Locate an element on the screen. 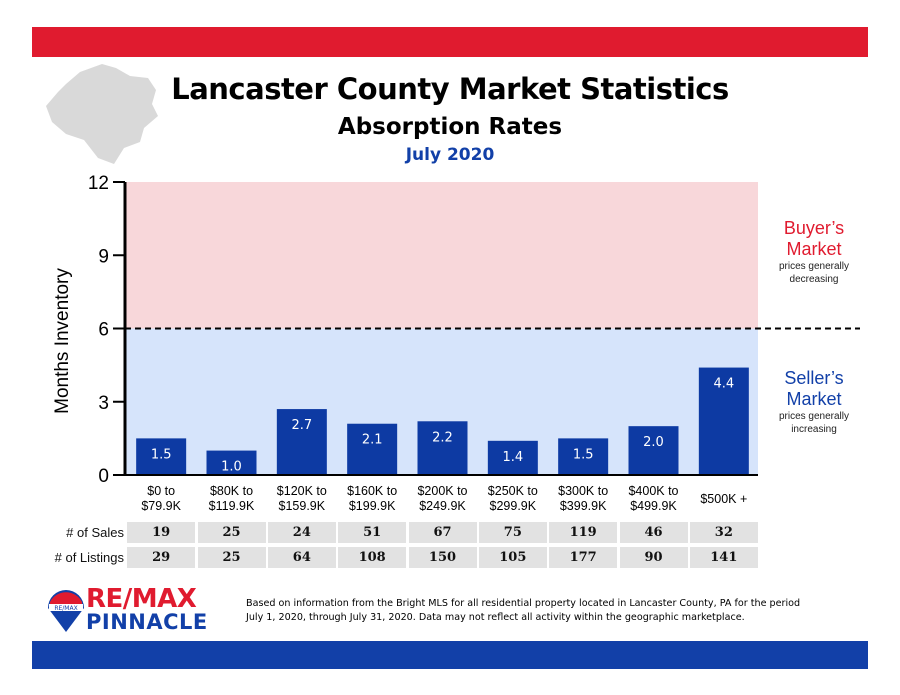 This screenshot has width=900, height=695. x-tick-label-line: $399.9K is located at coordinates (583, 506).